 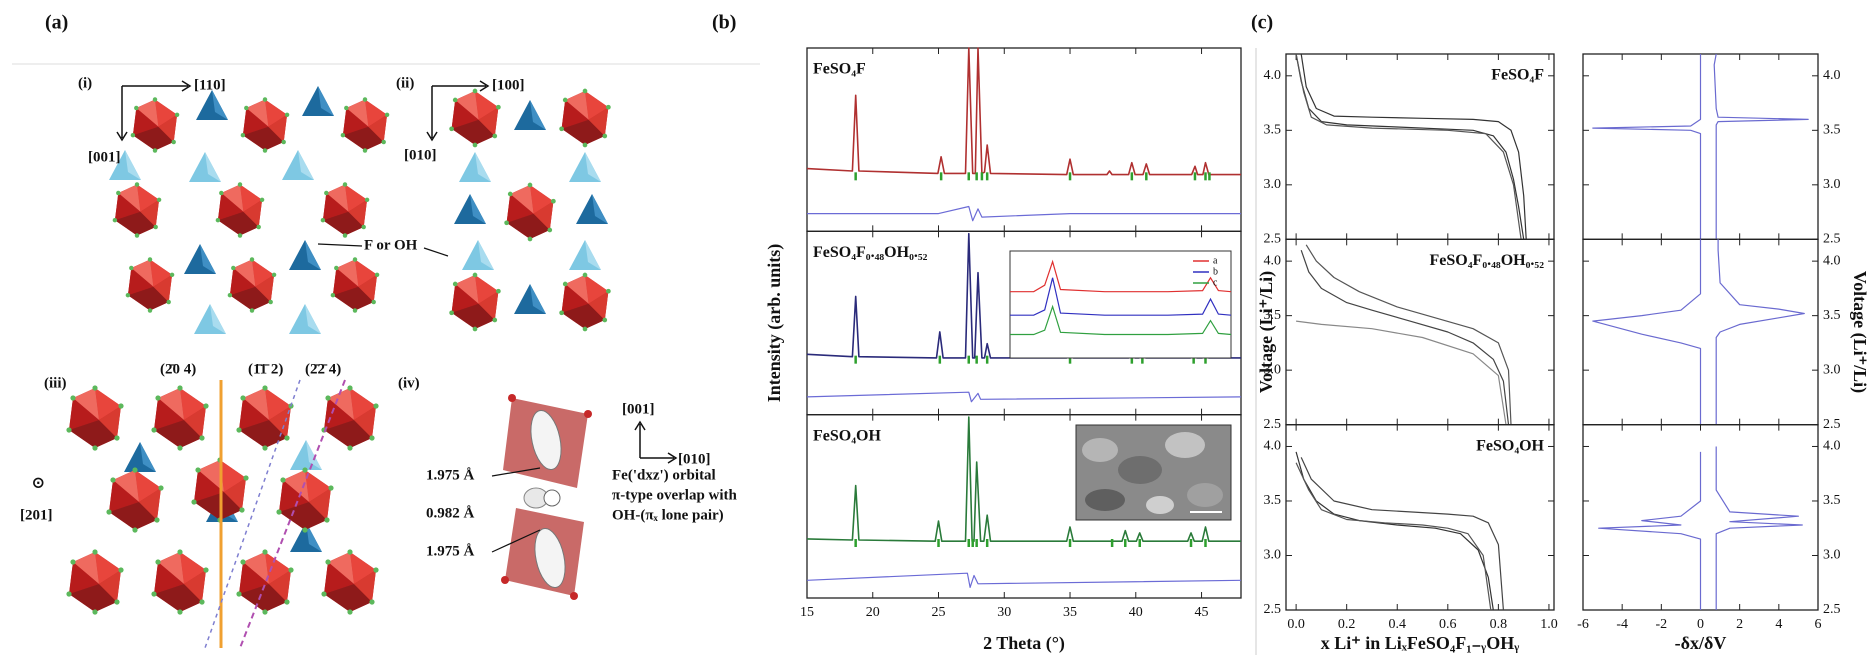 What do you see at coordinates (36, 515) in the screenshot?
I see `direction-label: [201]` at bounding box center [36, 515].